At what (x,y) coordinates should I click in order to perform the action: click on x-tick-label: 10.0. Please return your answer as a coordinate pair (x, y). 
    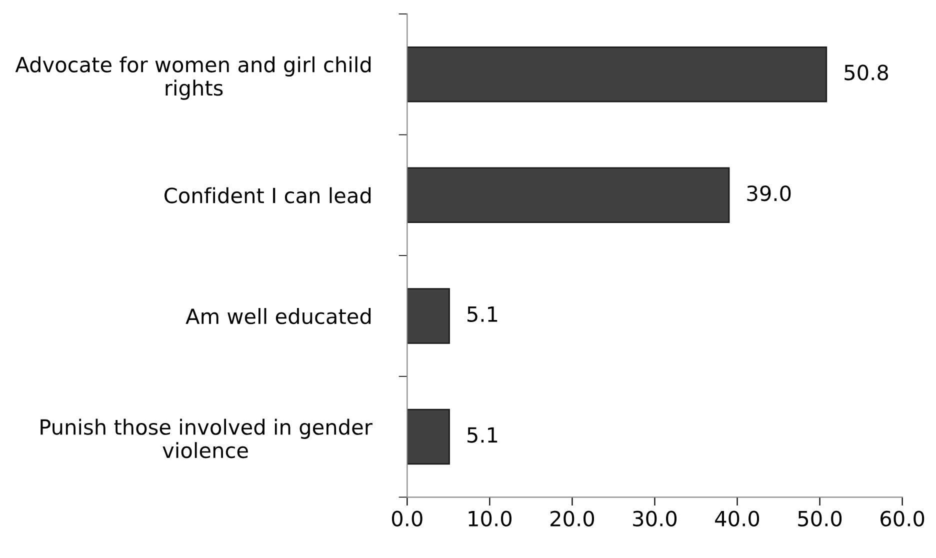
    Looking at the image, I should click on (490, 518).